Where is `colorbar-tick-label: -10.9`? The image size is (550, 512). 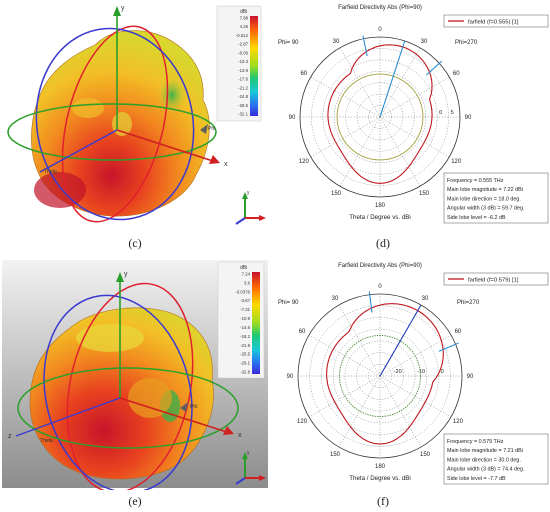 colorbar-tick-label: -10.9 is located at coordinates (245, 318).